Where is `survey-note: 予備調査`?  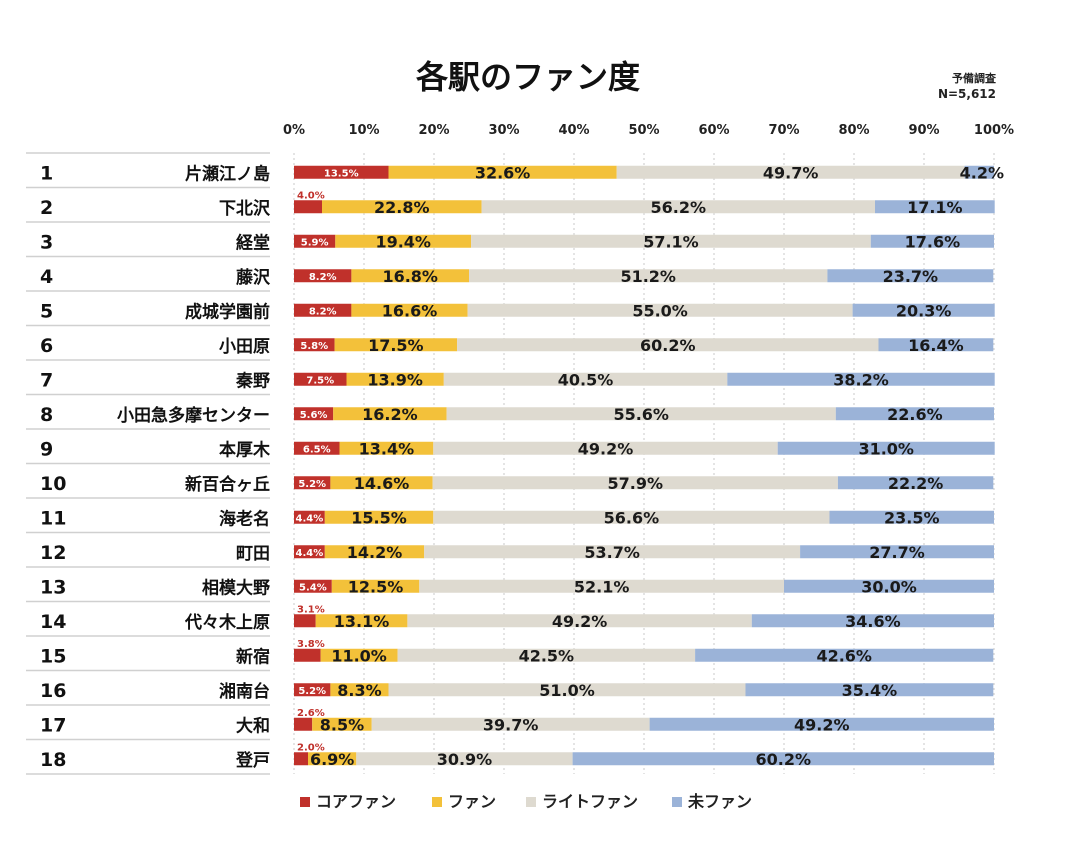
survey-note: 予備調査 is located at coordinates (974, 78).